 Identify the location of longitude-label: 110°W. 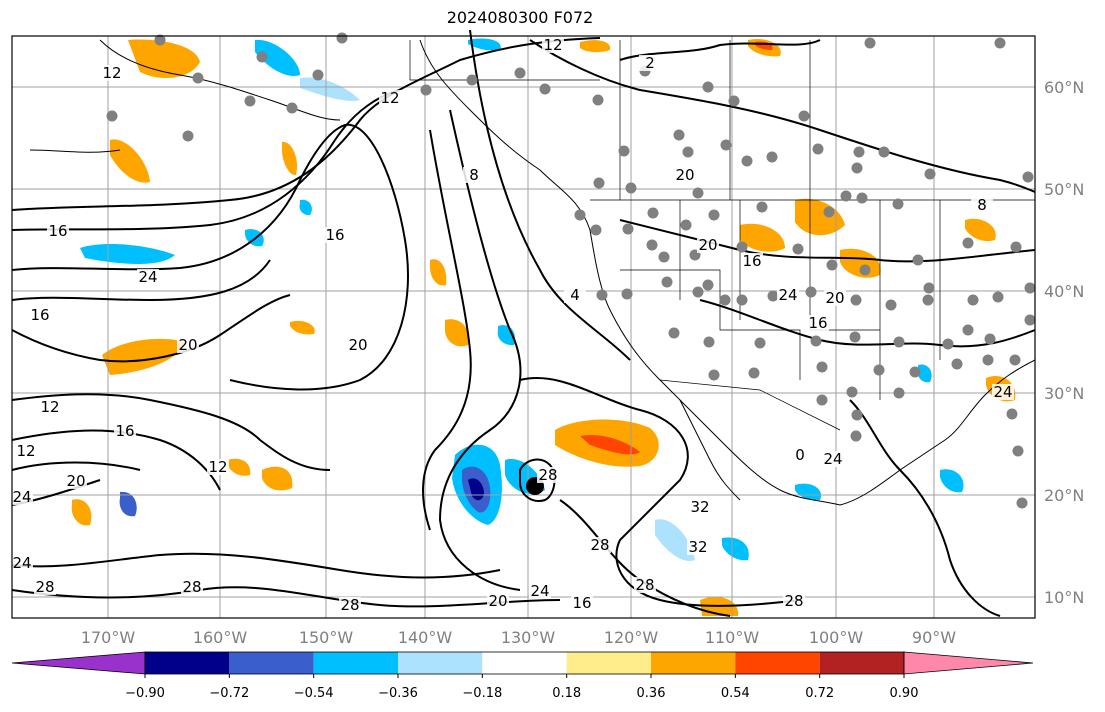
(732, 637).